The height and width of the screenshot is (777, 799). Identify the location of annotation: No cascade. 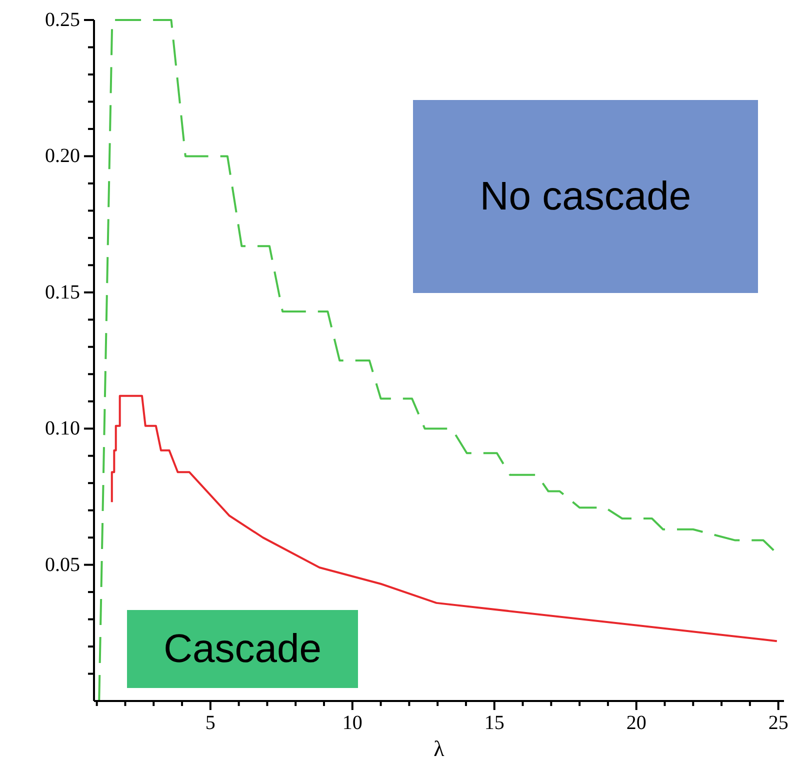
(586, 196).